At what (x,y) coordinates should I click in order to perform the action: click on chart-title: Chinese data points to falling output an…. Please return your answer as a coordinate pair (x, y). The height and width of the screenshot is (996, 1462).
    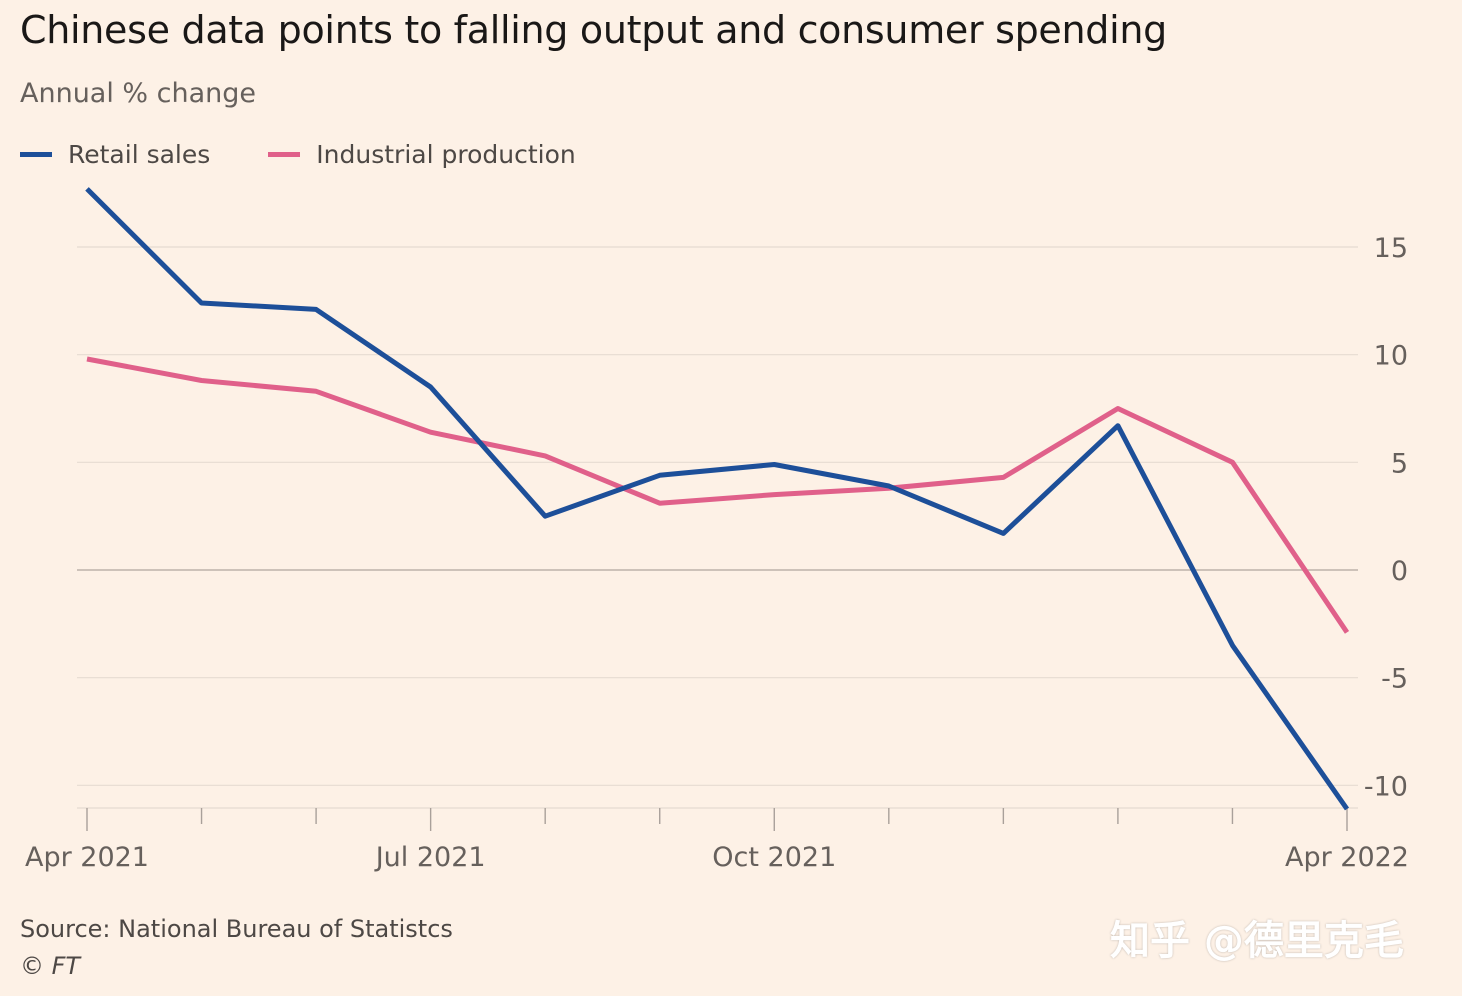
    Looking at the image, I should click on (593, 30).